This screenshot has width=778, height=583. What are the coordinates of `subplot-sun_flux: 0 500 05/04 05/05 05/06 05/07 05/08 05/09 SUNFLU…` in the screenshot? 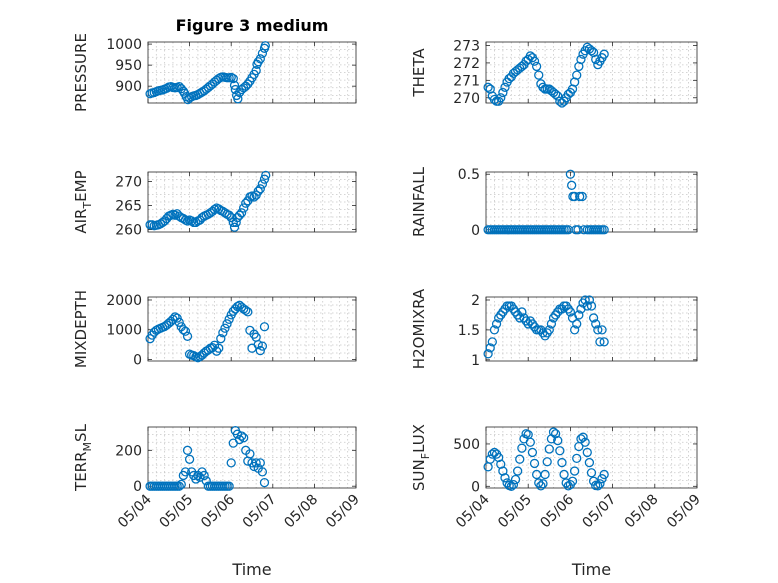 It's located at (557, 501).